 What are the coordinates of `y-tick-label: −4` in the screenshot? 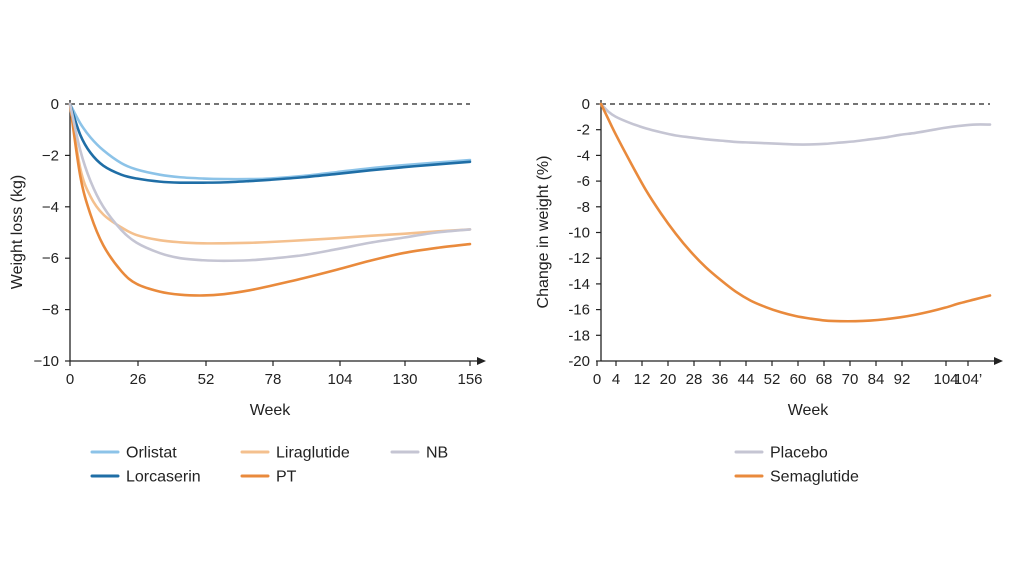 It's located at (50, 207).